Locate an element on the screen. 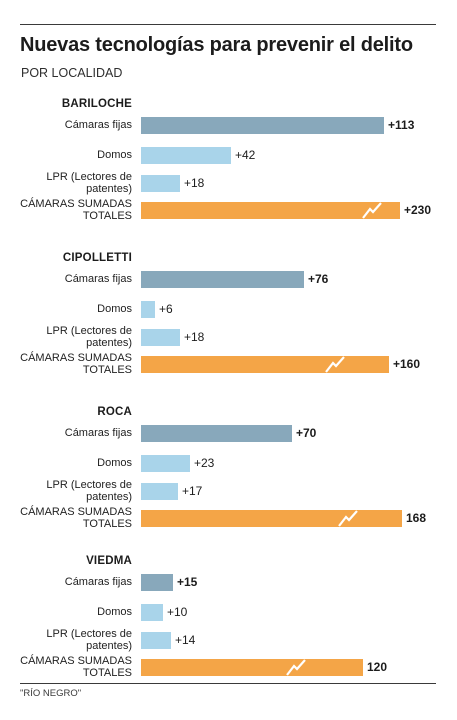  value-label-0-1: +42 is located at coordinates (245, 155).